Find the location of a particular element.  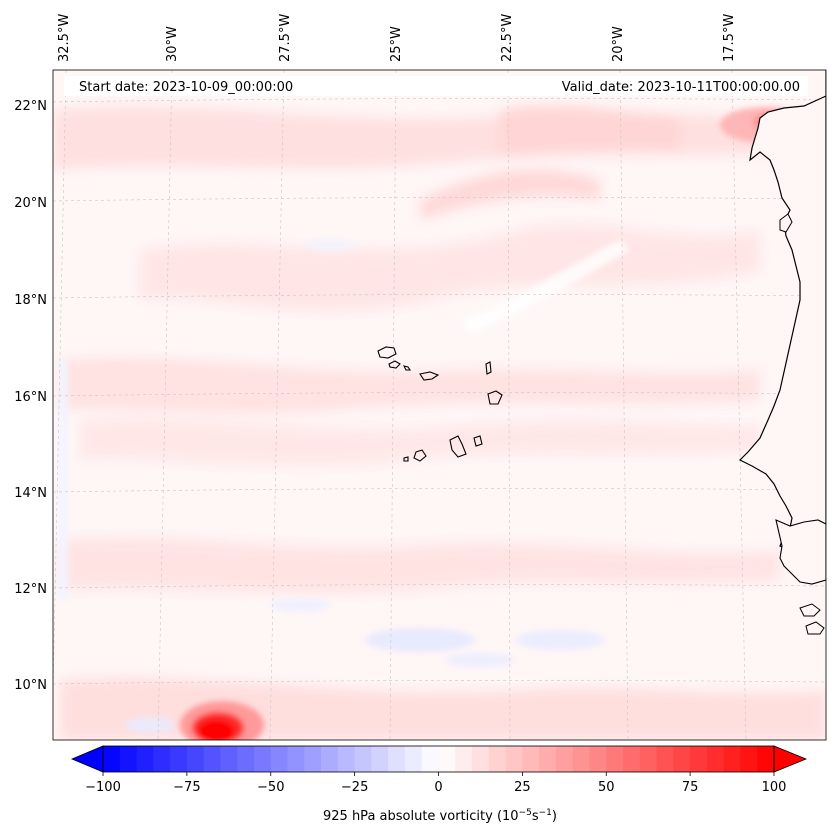

lon-label: 27.5°W is located at coordinates (285, 38).